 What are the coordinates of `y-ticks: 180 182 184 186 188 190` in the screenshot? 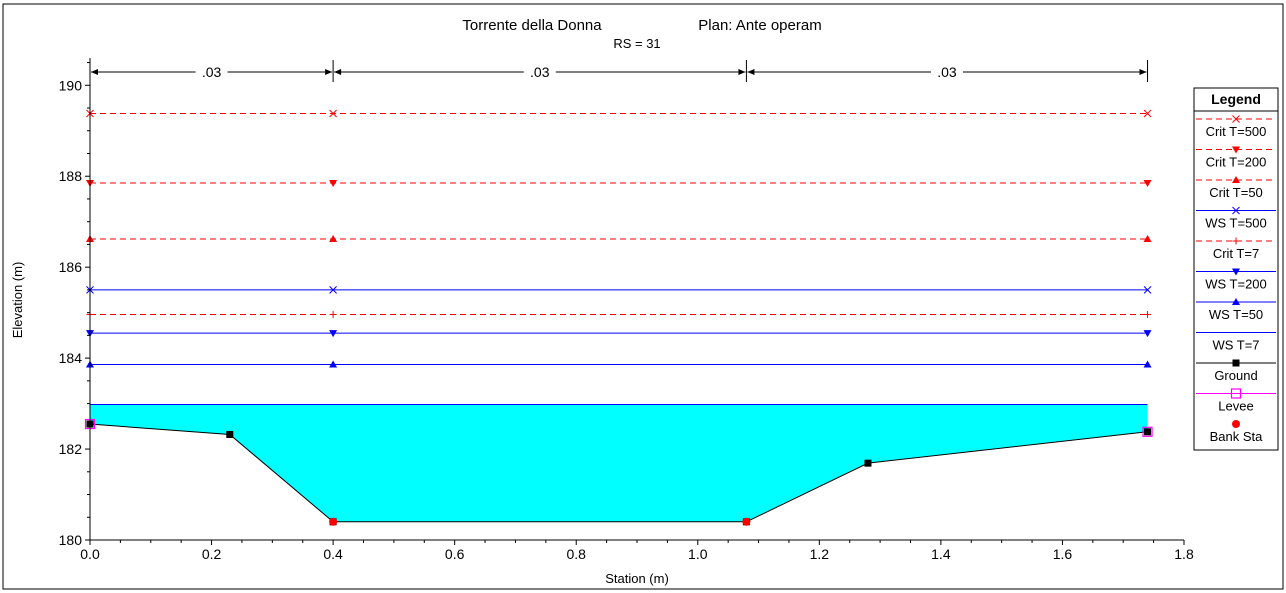 It's located at (74, 305).